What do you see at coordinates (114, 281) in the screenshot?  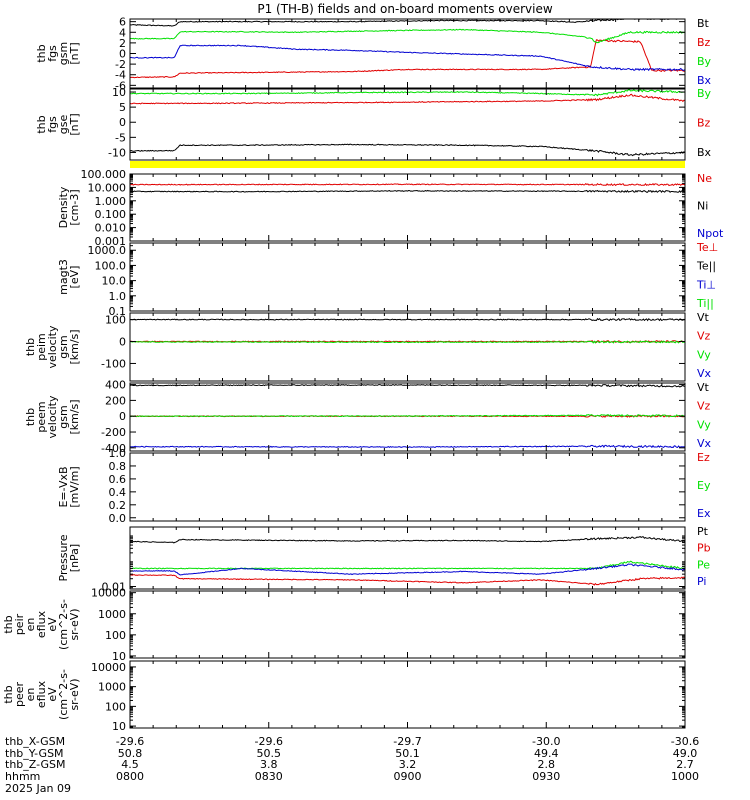 I see `y-tick-label: 10.0` at bounding box center [114, 281].